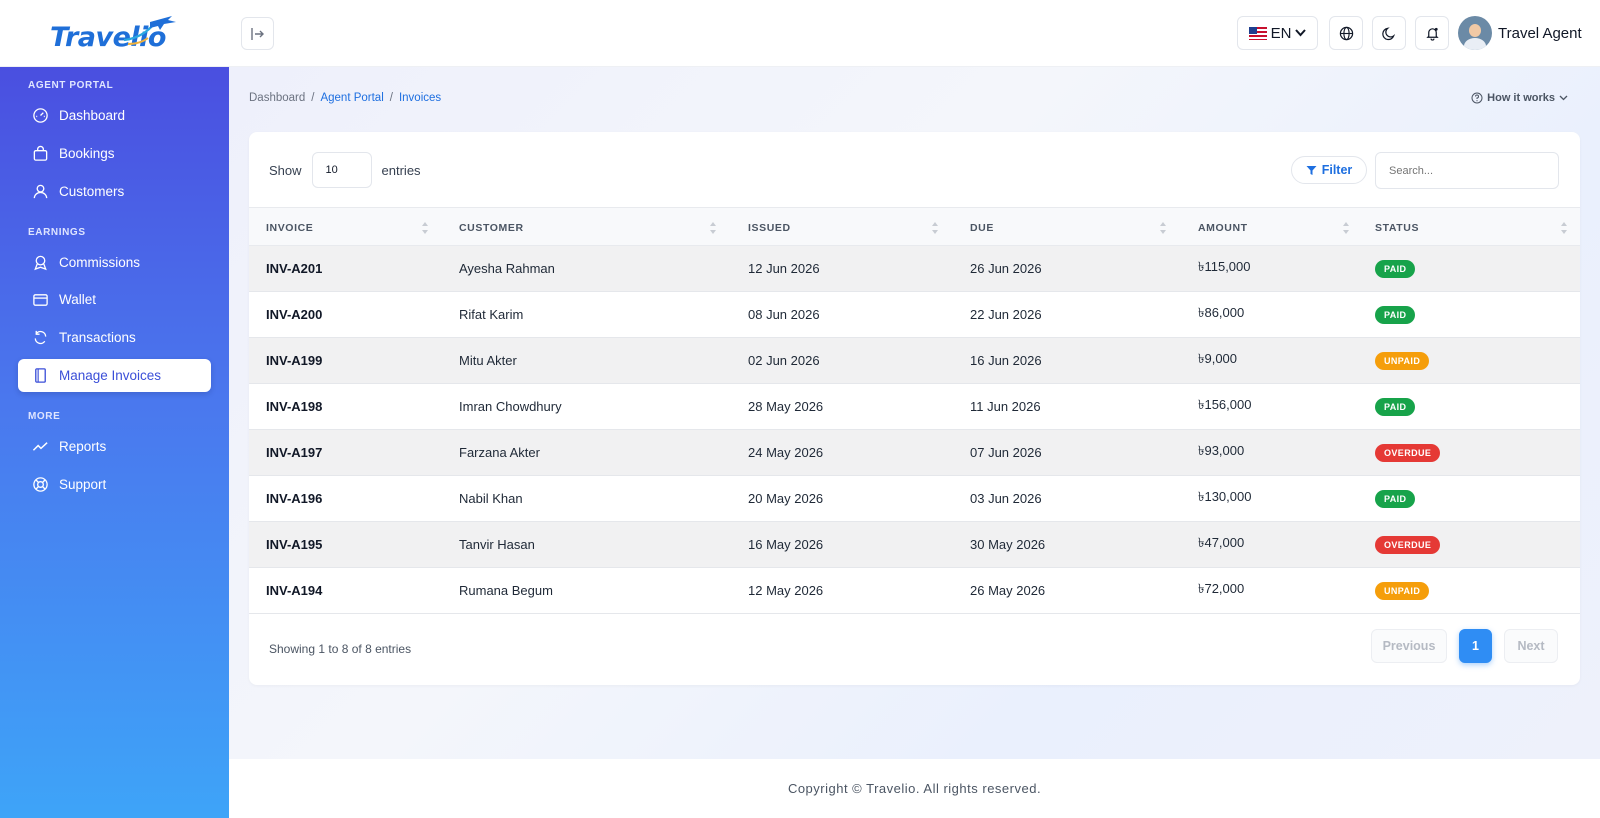 This screenshot has width=1600, height=818. Describe the element at coordinates (285, 170) in the screenshot. I see `show-label: Show` at that location.